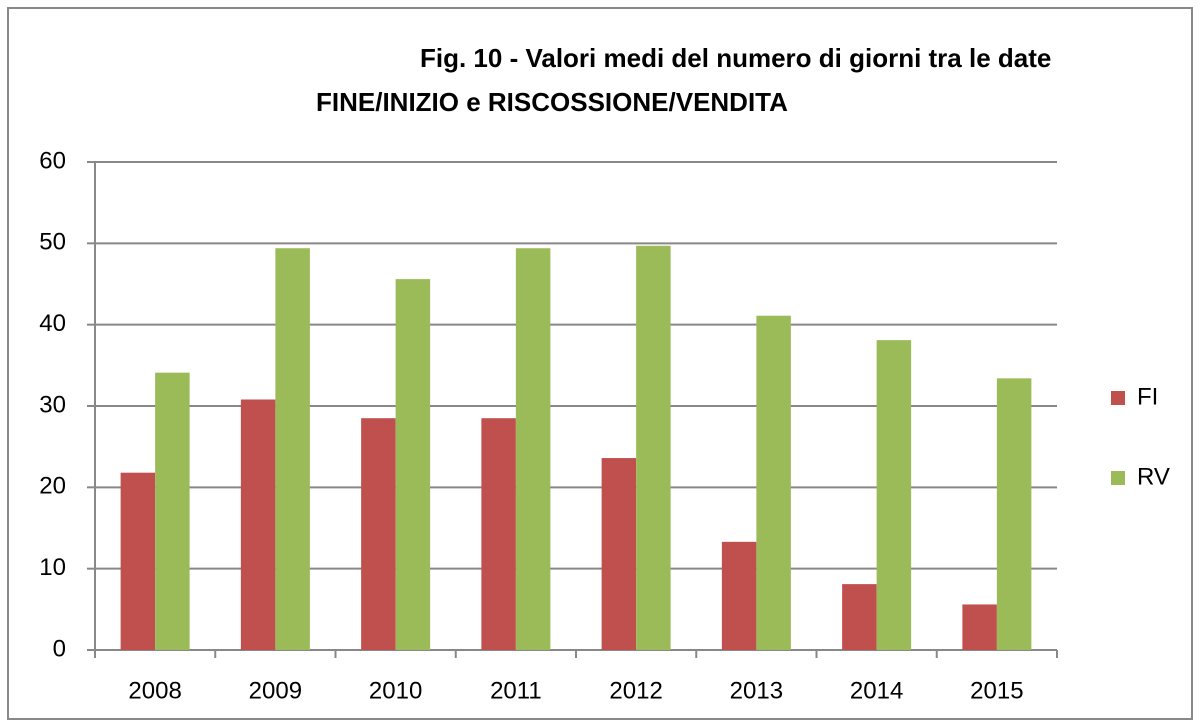 This screenshot has height=727, width=1200. What do you see at coordinates (876, 690) in the screenshot?
I see `x-tick-label: 2014` at bounding box center [876, 690].